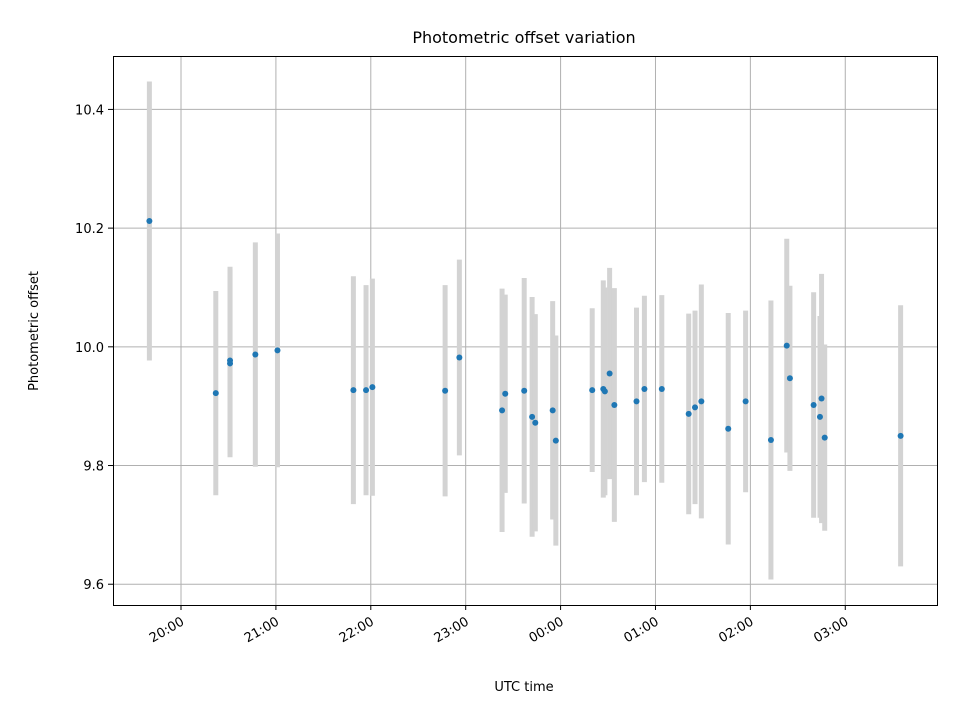 The height and width of the screenshot is (720, 960). I want to click on x-axis-ticks: 20:00 21:00 22:00 23:00 00:00 01:00 02:00 03:00, so click(499, 625).